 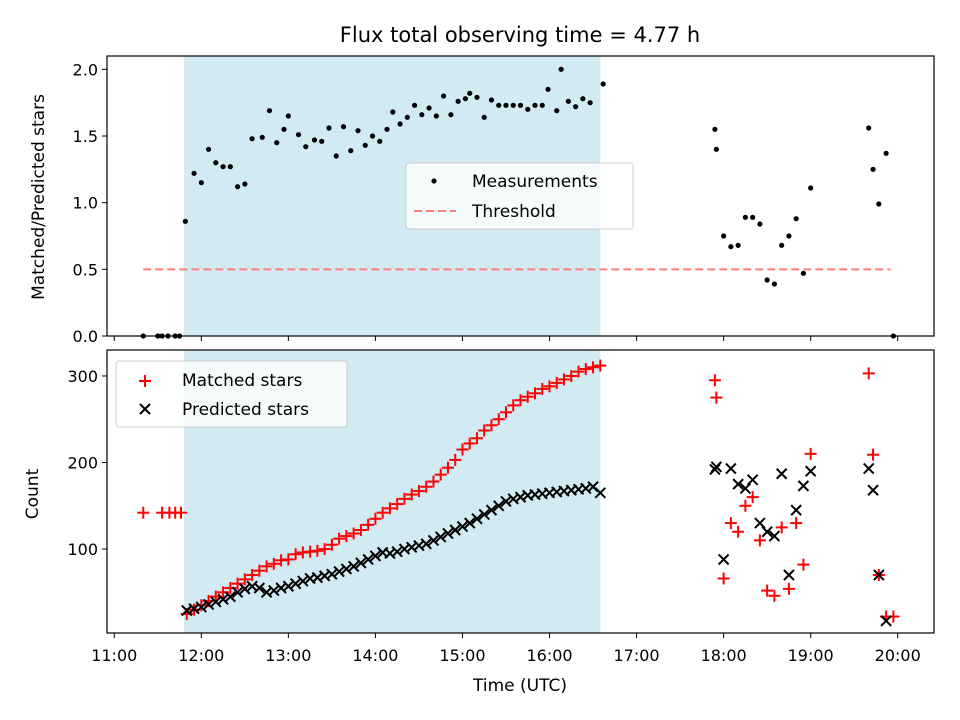 I want to click on count-y-axis: 100 200 300, so click(x=87, y=463).